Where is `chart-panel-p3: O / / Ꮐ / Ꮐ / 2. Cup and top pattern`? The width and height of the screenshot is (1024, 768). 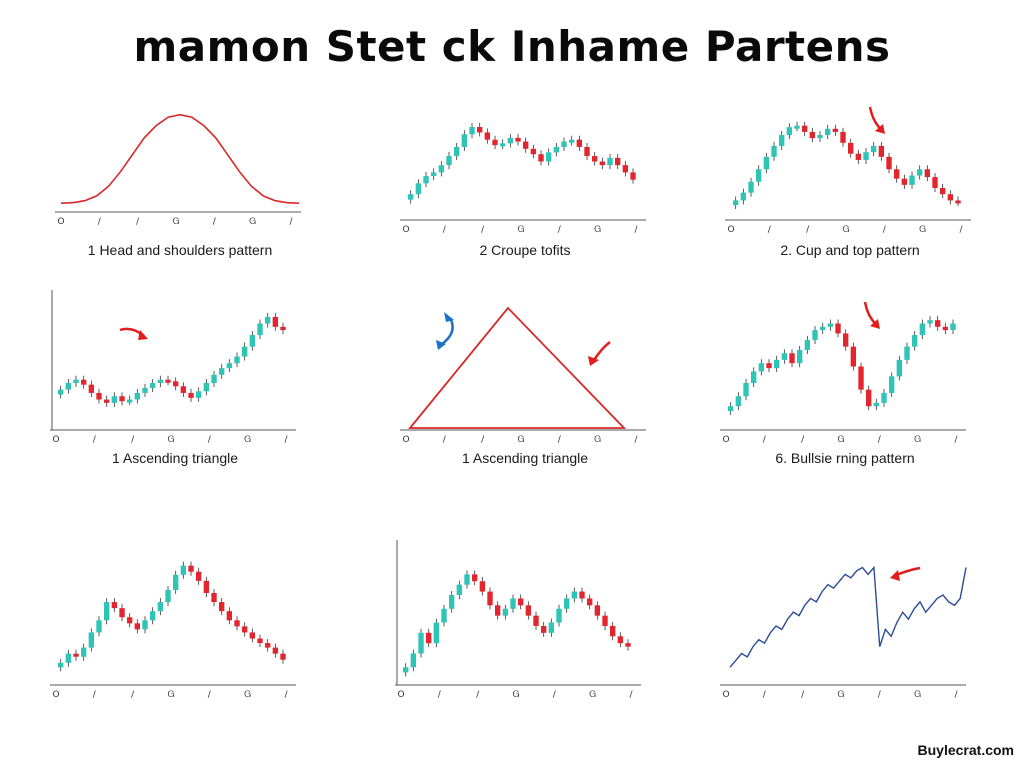
chart-panel-p3: O / / Ꮐ / Ꮐ / 2. Cup and top pattern is located at coordinates (850, 200).